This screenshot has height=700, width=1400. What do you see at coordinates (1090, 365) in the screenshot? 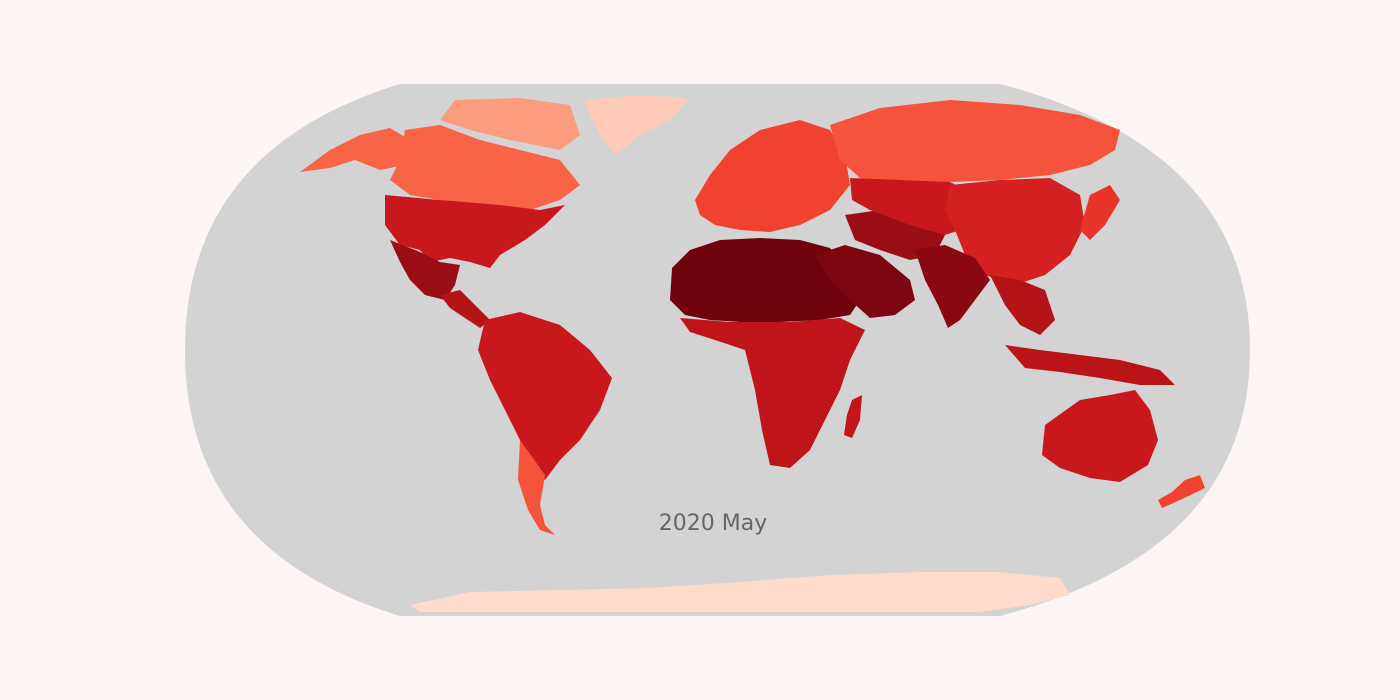
I see `region-indonesia` at bounding box center [1090, 365].